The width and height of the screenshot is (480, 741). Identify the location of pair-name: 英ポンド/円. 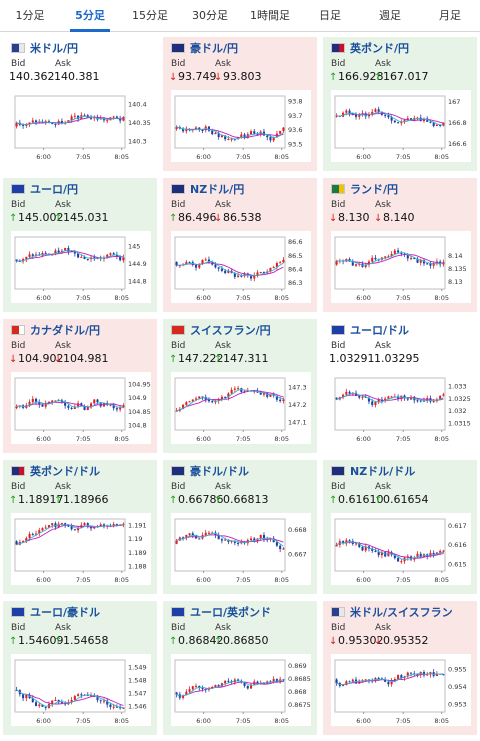
(380, 48).